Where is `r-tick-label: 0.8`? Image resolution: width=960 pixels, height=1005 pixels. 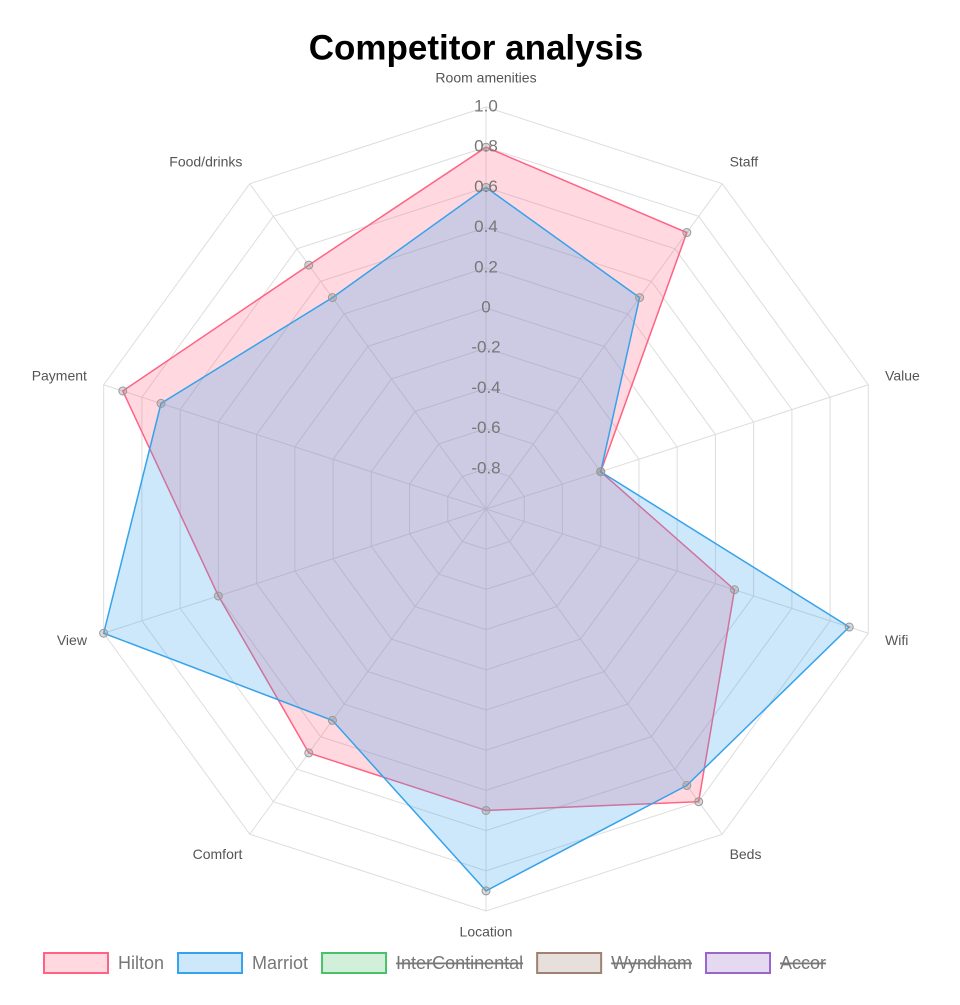 r-tick-label: 0.8 is located at coordinates (486, 146).